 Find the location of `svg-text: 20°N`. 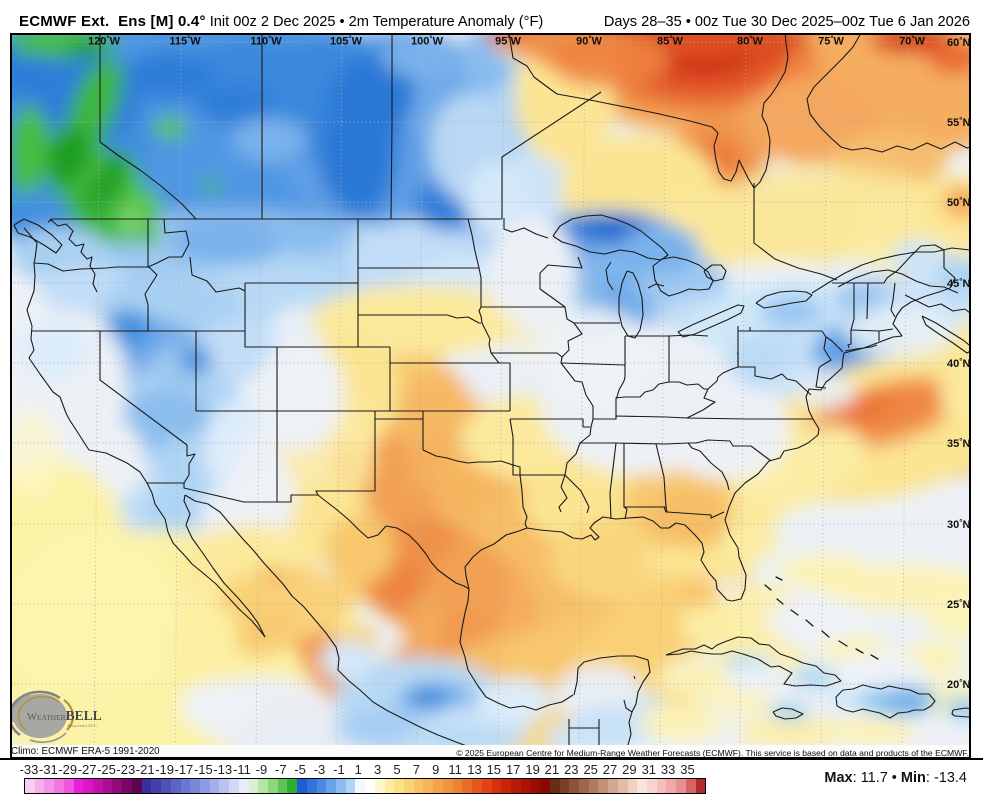

svg-text: 20°N is located at coordinates (958, 684).